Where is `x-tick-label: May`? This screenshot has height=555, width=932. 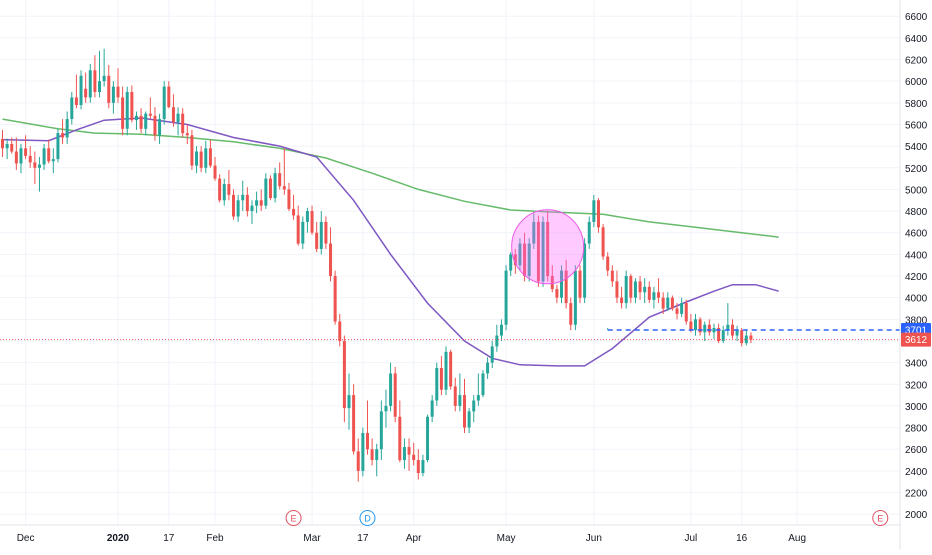 x-tick-label: May is located at coordinates (506, 538).